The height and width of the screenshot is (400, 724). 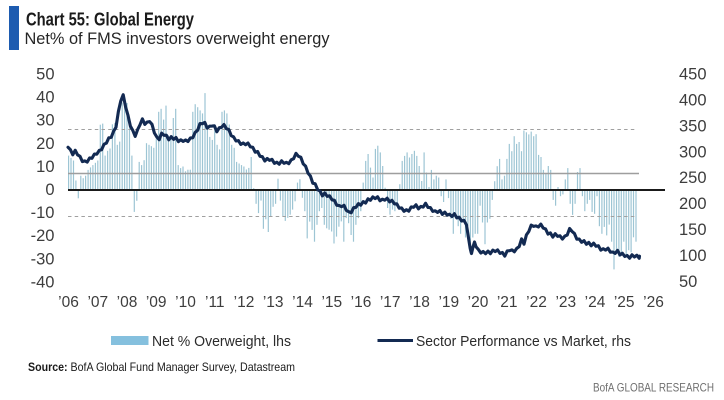 What do you see at coordinates (523, 342) in the screenshot?
I see `svg-text:Sector Performance vs Market,: Sector Performance vs Market, rhs` at bounding box center [523, 342].